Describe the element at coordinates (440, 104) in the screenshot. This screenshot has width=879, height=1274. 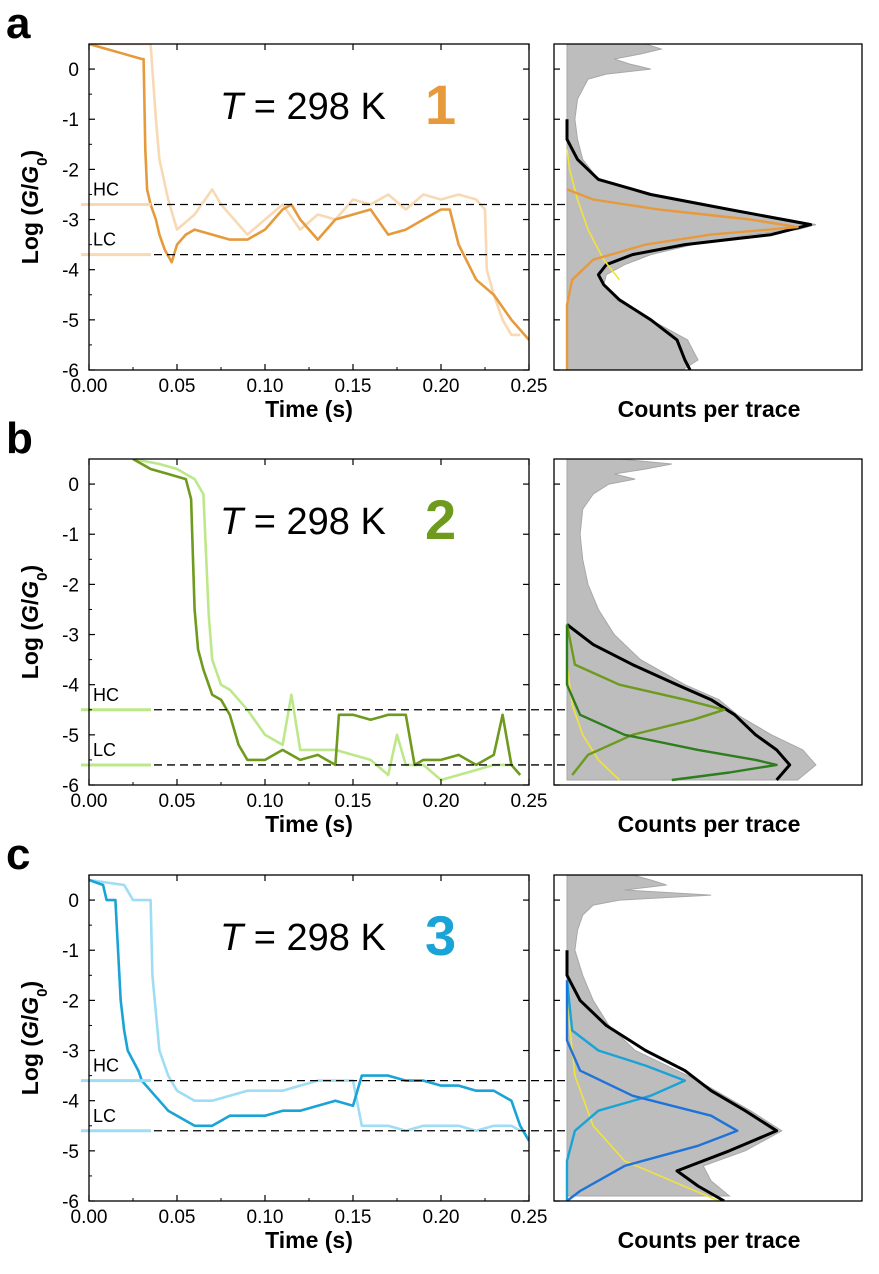
I see `compound-number: 1` at that location.